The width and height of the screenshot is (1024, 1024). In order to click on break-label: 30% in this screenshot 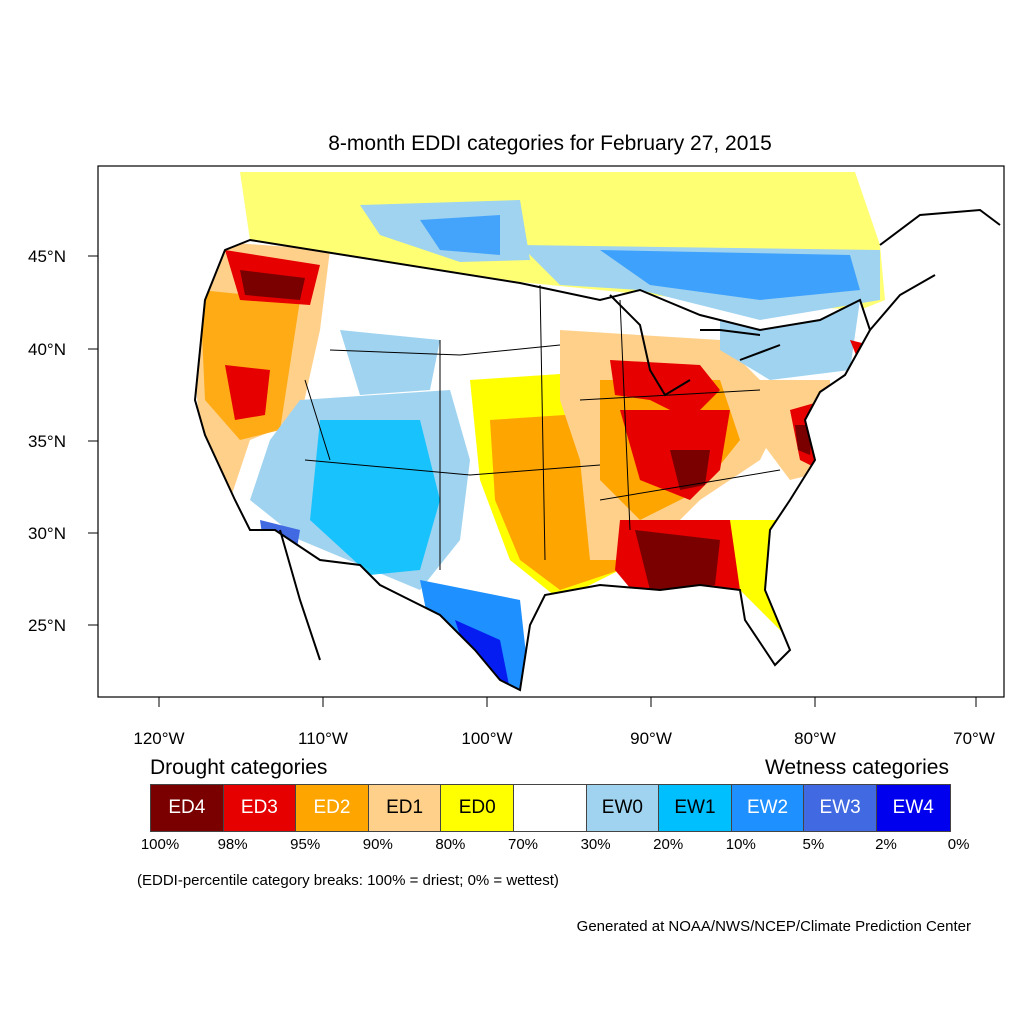, I will do `click(595, 844)`.